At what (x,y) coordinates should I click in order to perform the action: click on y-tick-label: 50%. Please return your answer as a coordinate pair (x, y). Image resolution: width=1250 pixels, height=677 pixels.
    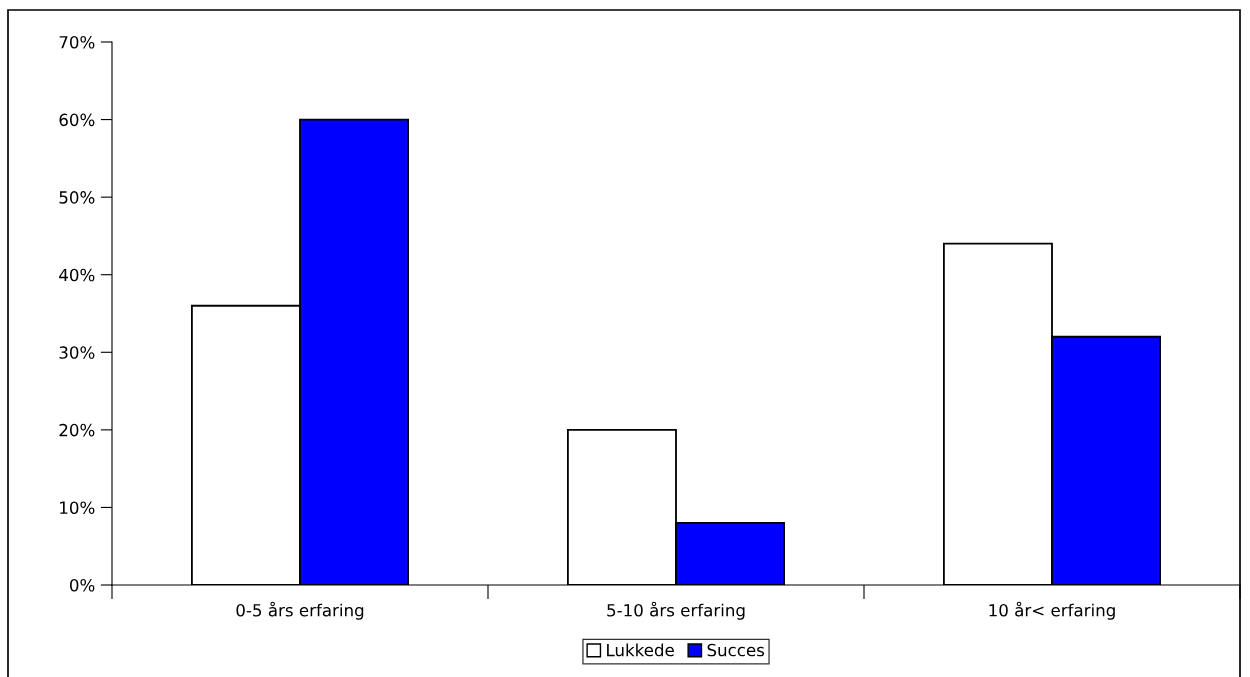
    Looking at the image, I should click on (77, 197).